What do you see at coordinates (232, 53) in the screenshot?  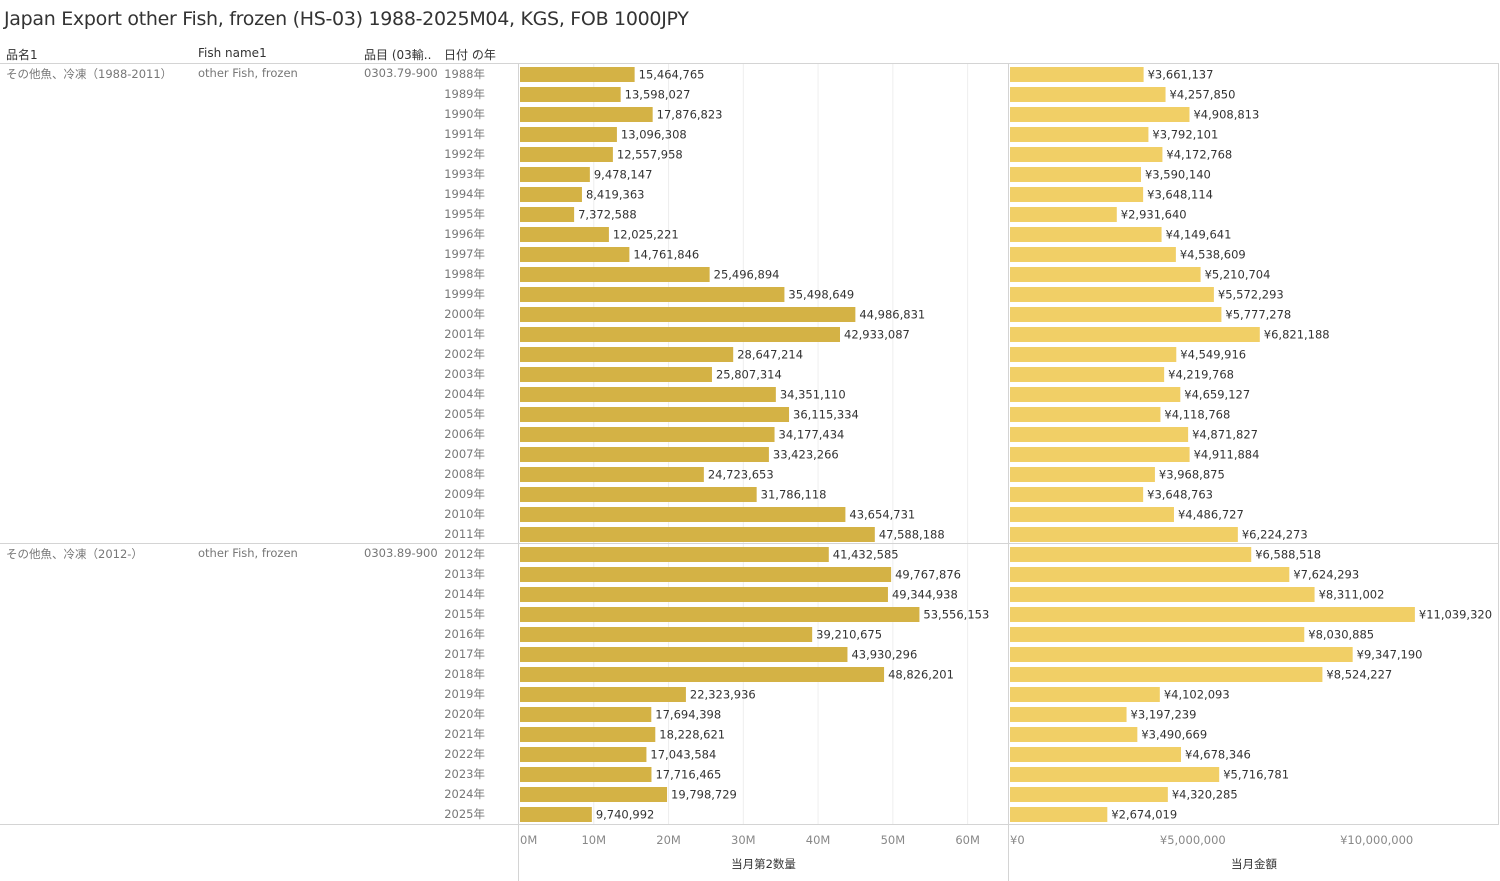 I see `header-fish-name: Fish name1` at bounding box center [232, 53].